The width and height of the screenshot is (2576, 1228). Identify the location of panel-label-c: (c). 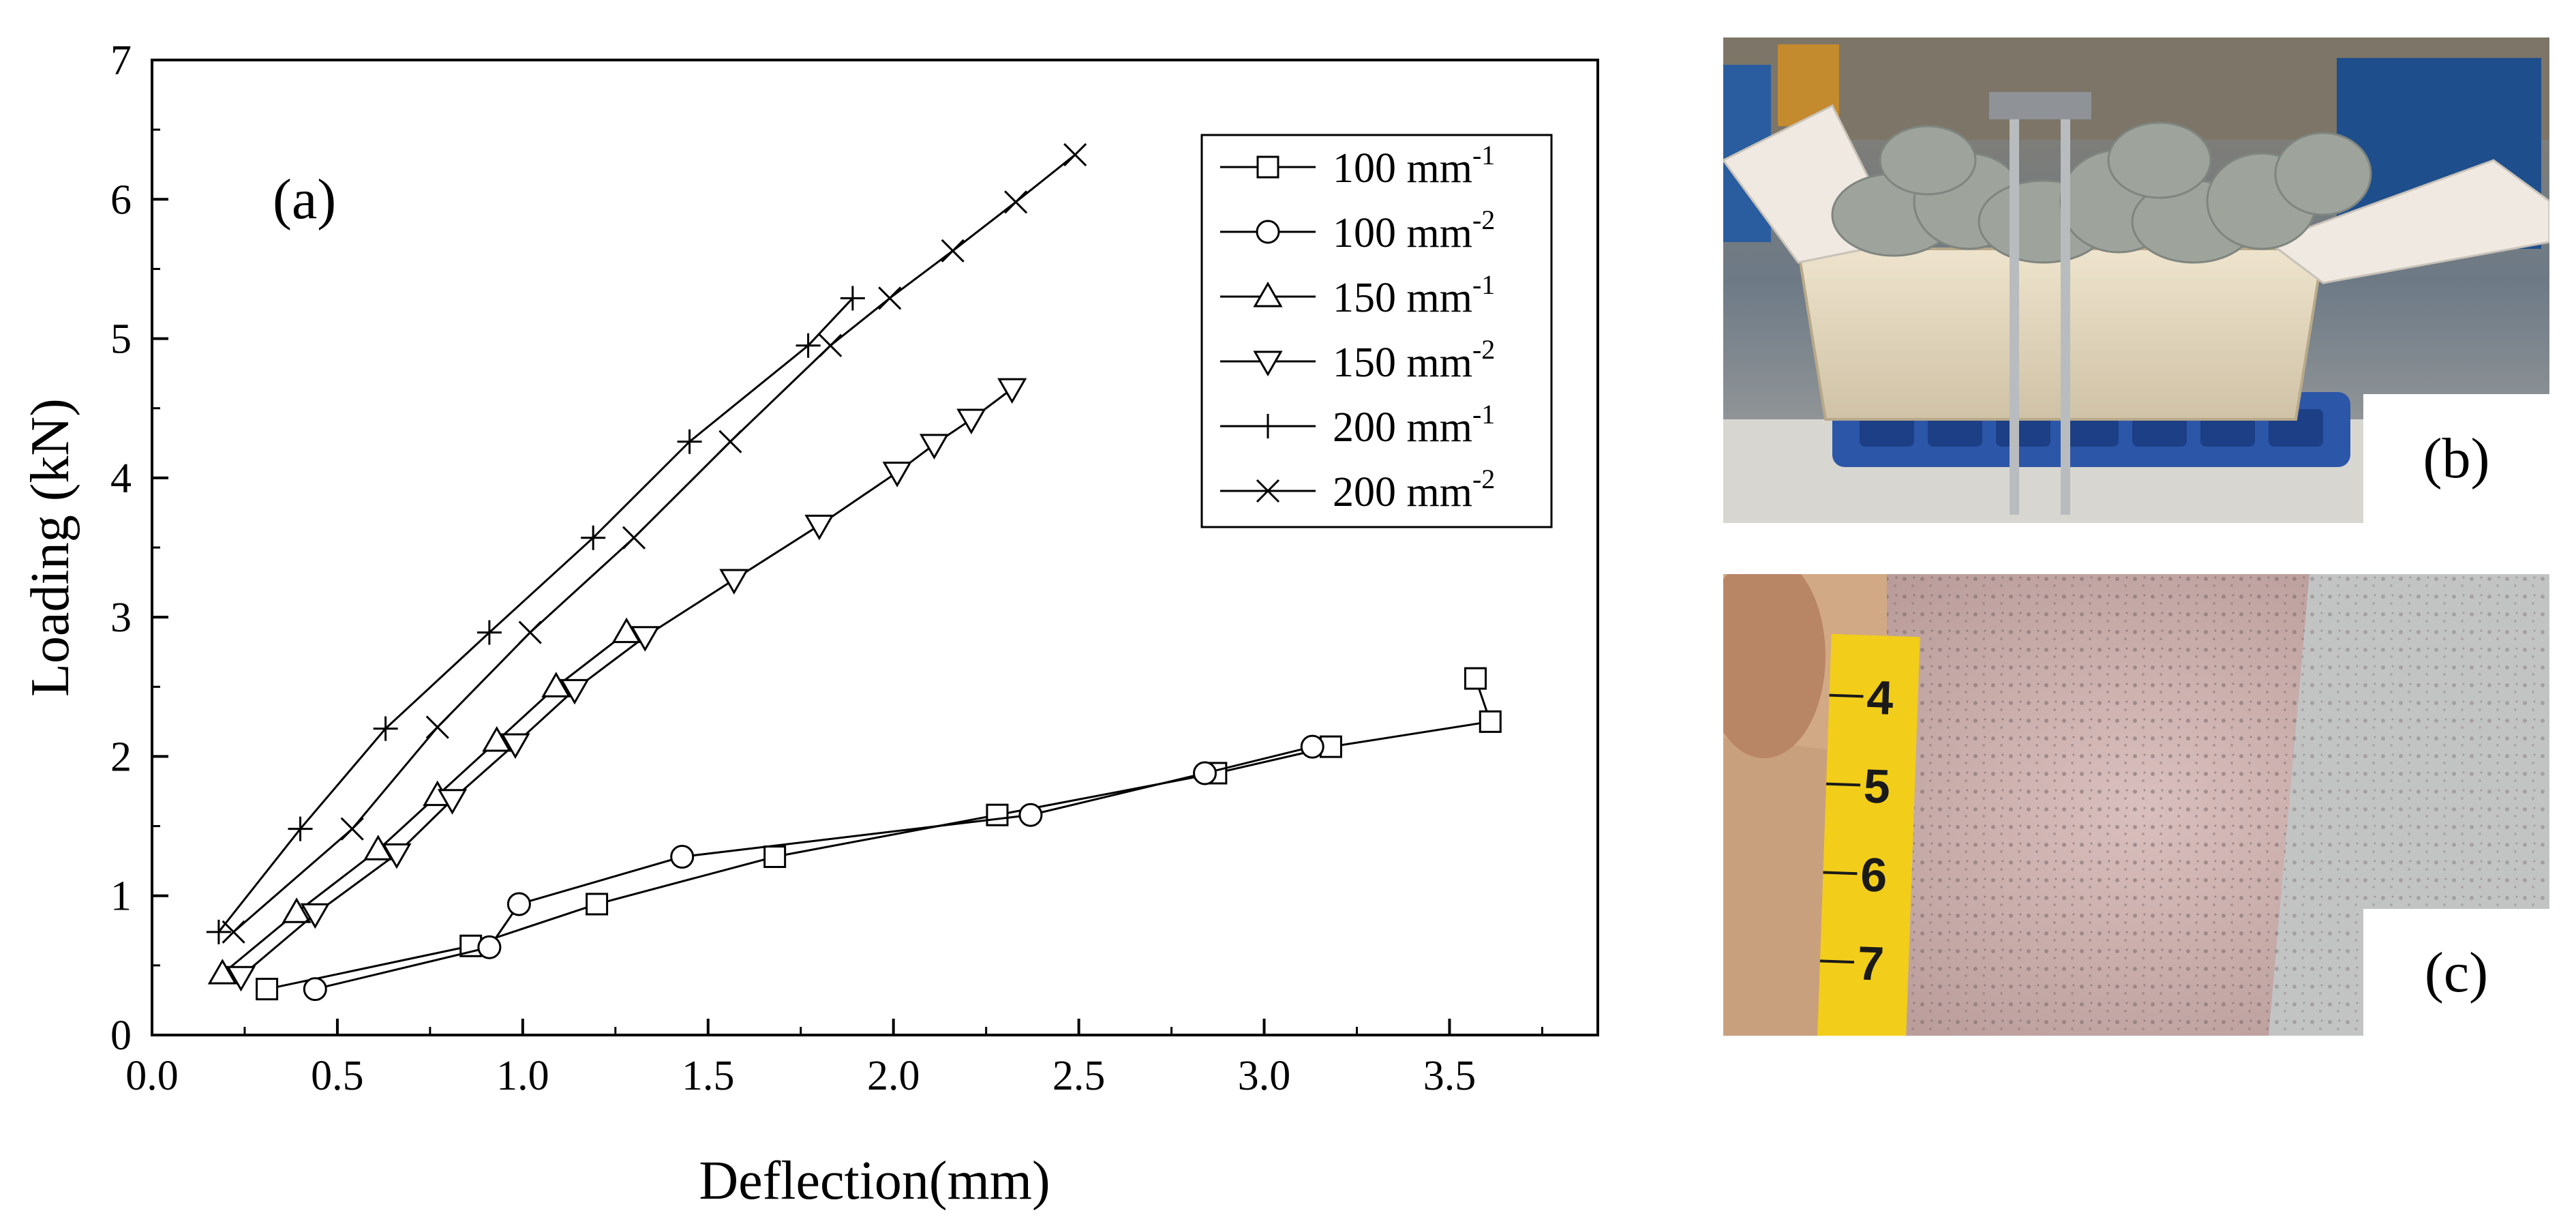
(2456, 972).